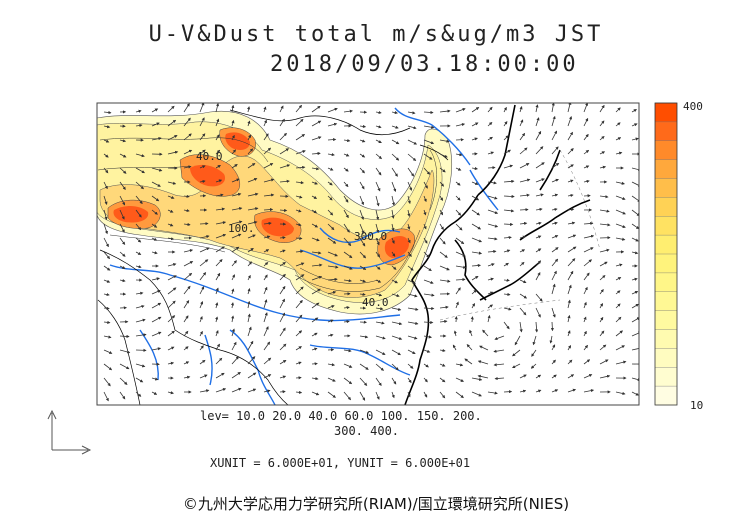 This screenshot has height=532, width=752. What do you see at coordinates (375, 302) in the screenshot?
I see `map-label-4: 40.0` at bounding box center [375, 302].